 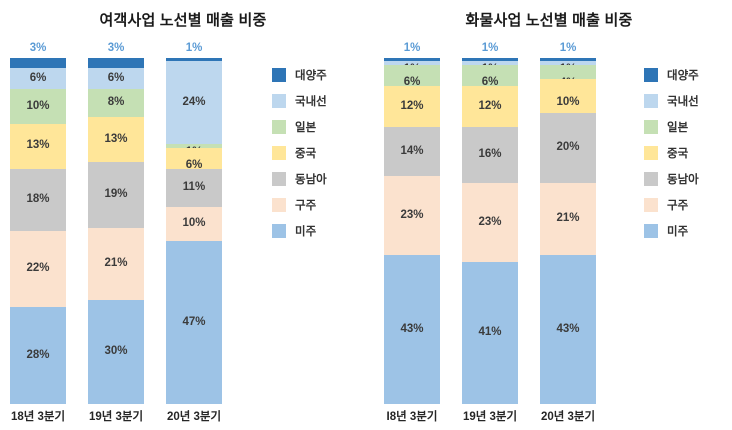 I want to click on bar-segment: 11%, so click(x=194, y=187).